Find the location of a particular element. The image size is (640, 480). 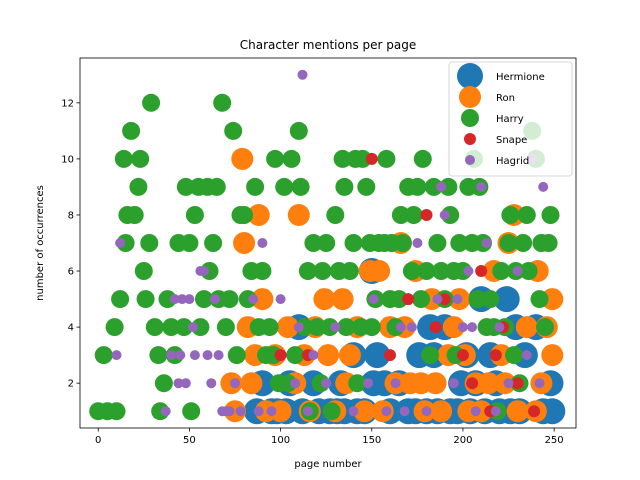

y-tick-label: 12 is located at coordinates (67, 103).